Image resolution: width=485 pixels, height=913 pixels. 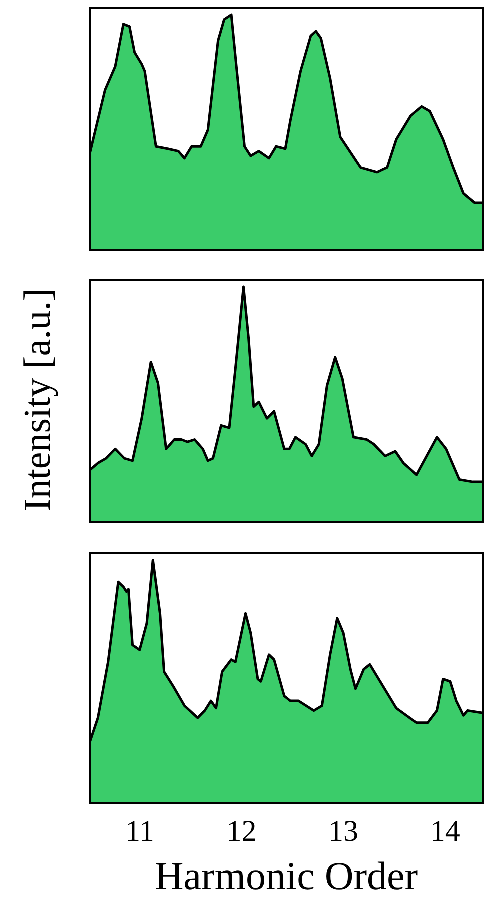 What do you see at coordinates (241, 831) in the screenshot?
I see `x-tick-label: 12` at bounding box center [241, 831].